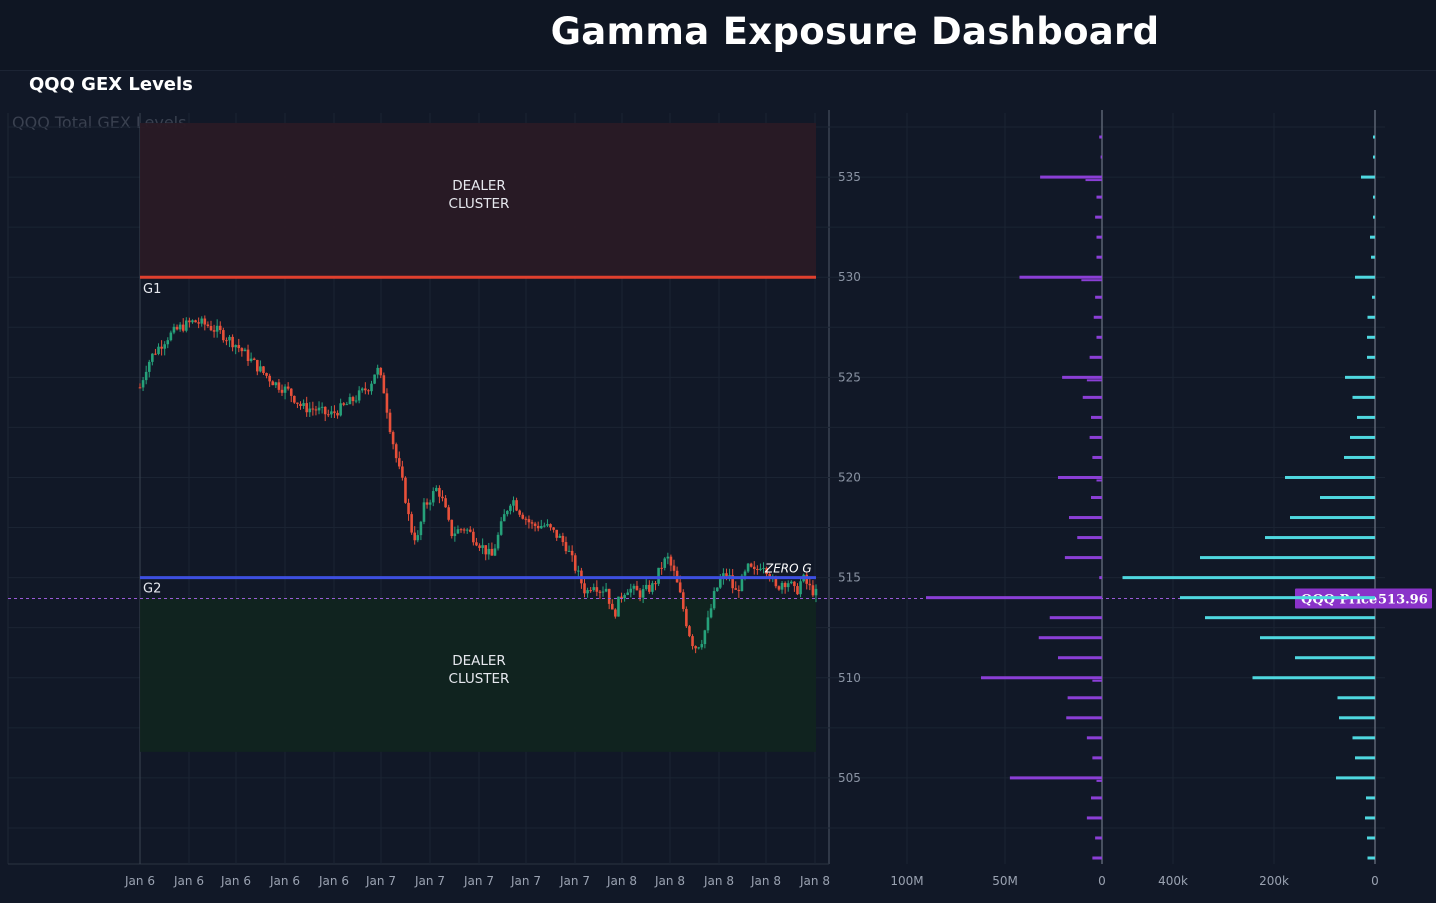  I want to click on y-tick-label: 525, so click(849, 377).